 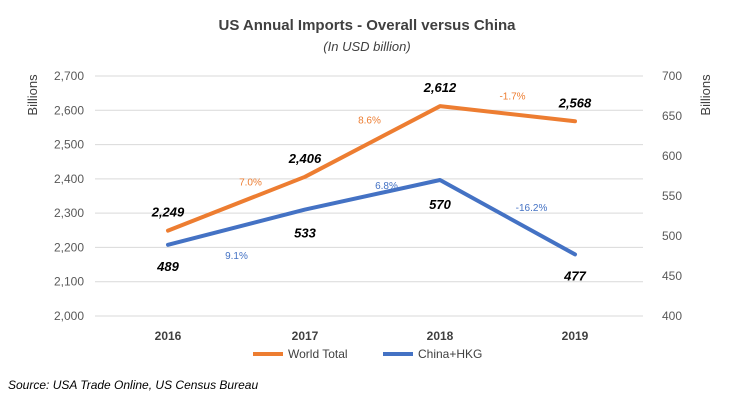 What do you see at coordinates (367, 354) in the screenshot?
I see `legend: World Total China+HKG` at bounding box center [367, 354].